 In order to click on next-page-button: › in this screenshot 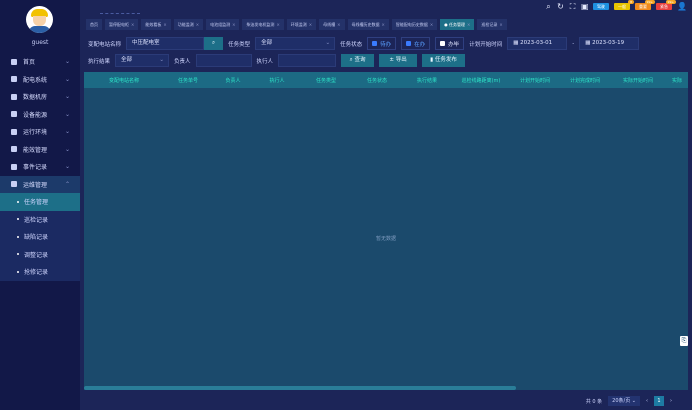, I will do `click(671, 401)`.